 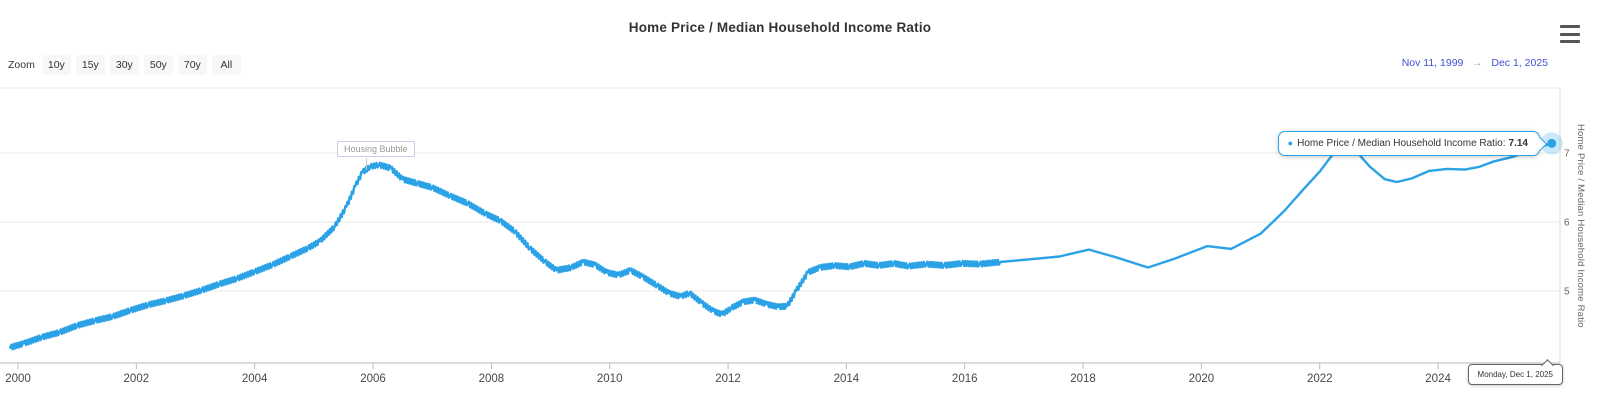 I want to click on range-arrow-icon: →, so click(x=1477, y=63).